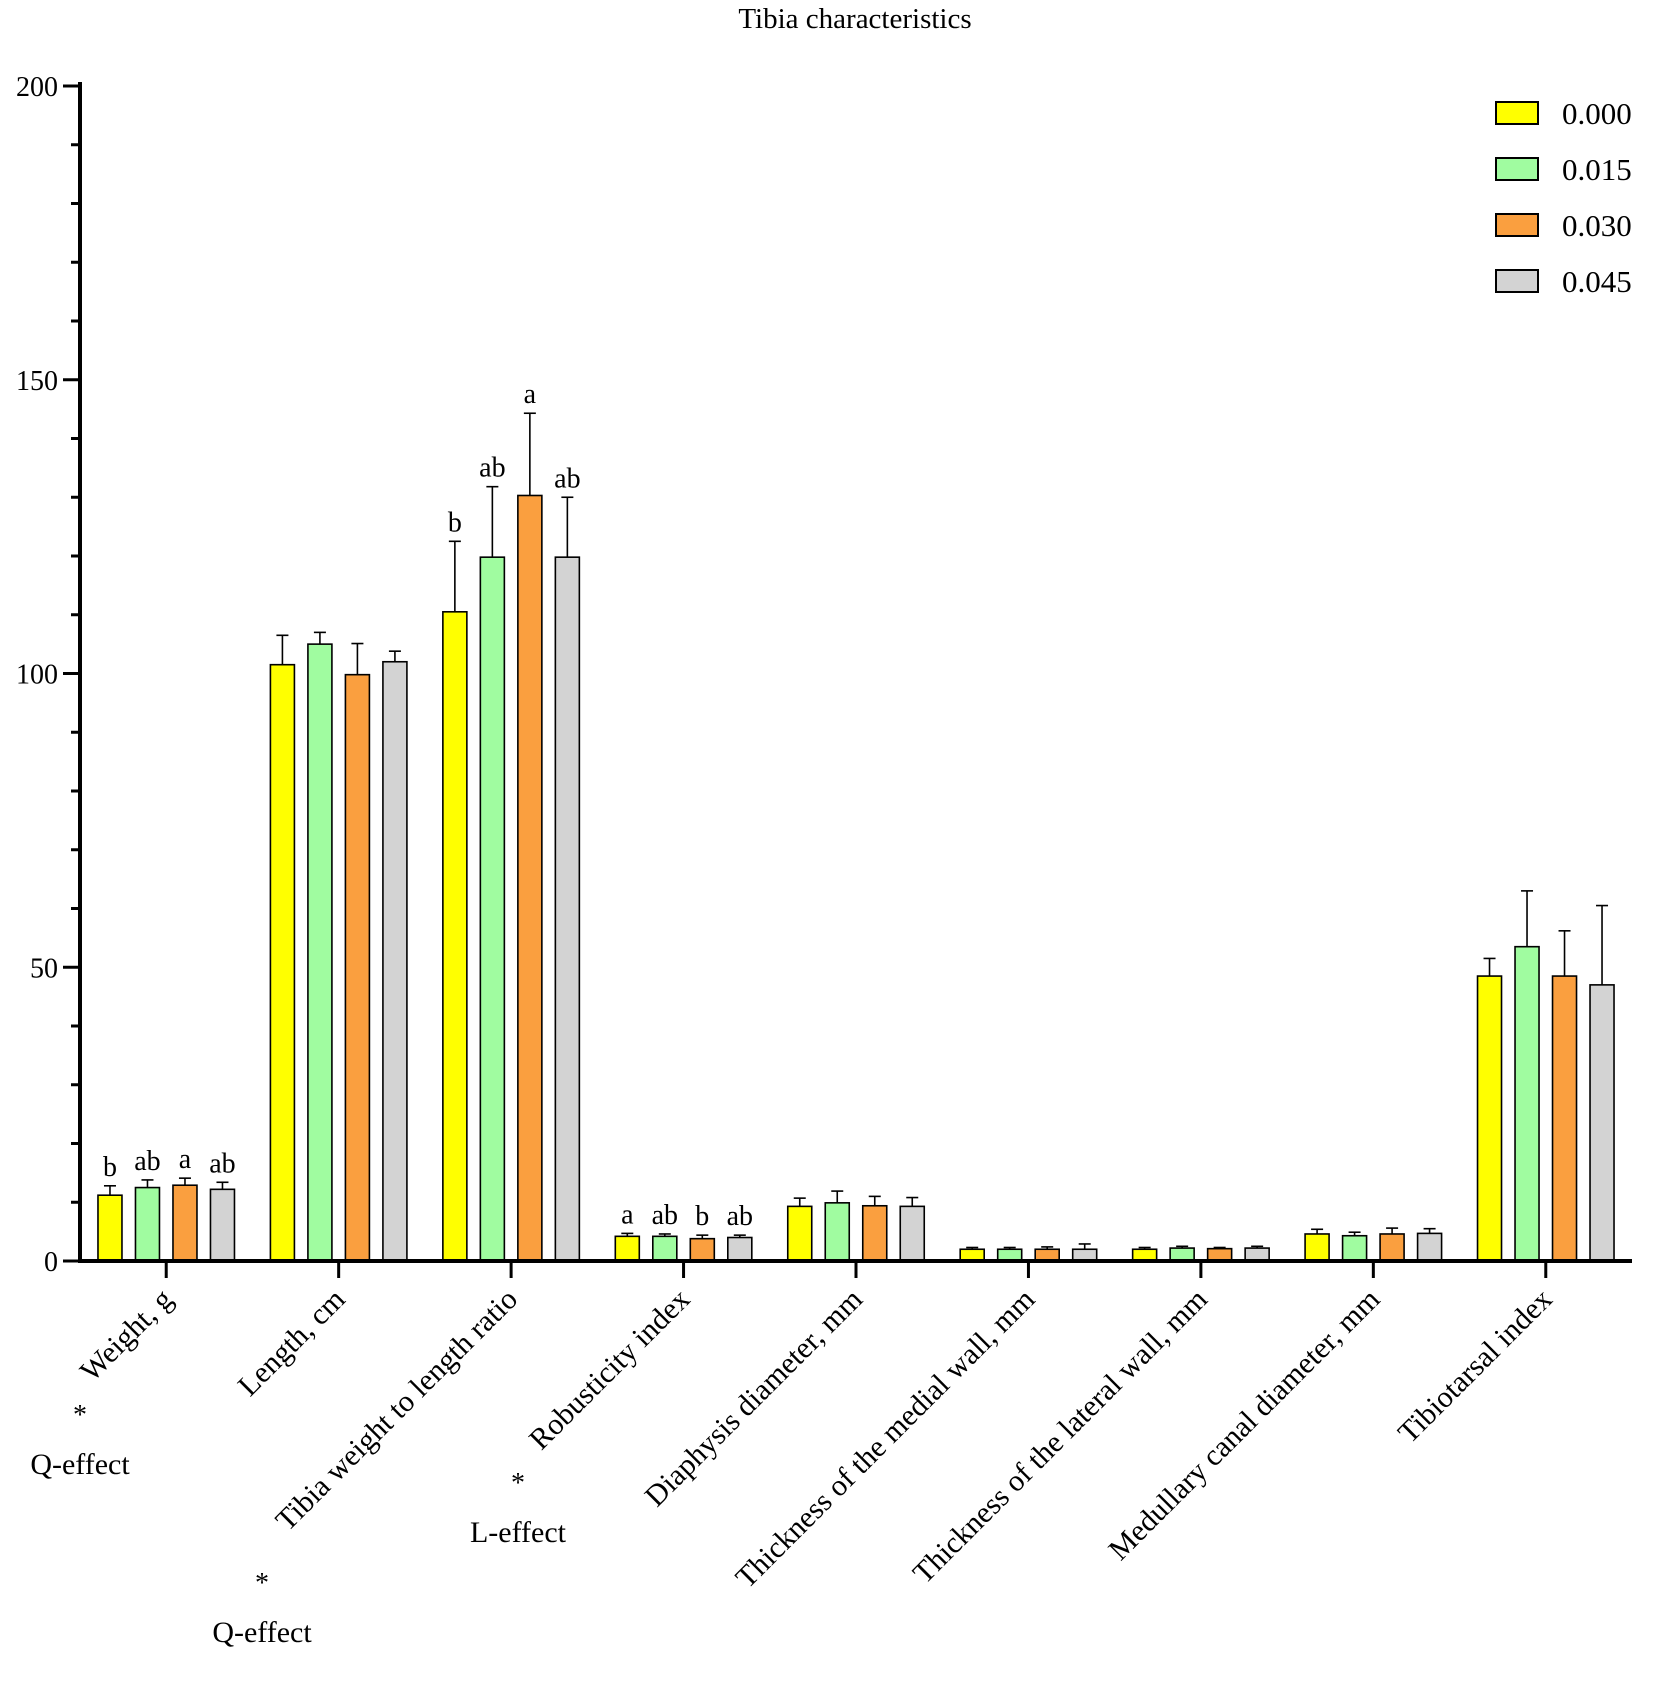 The width and height of the screenshot is (1654, 1686). What do you see at coordinates (1597, 169) in the screenshot?
I see `legend-label: 0.015` at bounding box center [1597, 169].